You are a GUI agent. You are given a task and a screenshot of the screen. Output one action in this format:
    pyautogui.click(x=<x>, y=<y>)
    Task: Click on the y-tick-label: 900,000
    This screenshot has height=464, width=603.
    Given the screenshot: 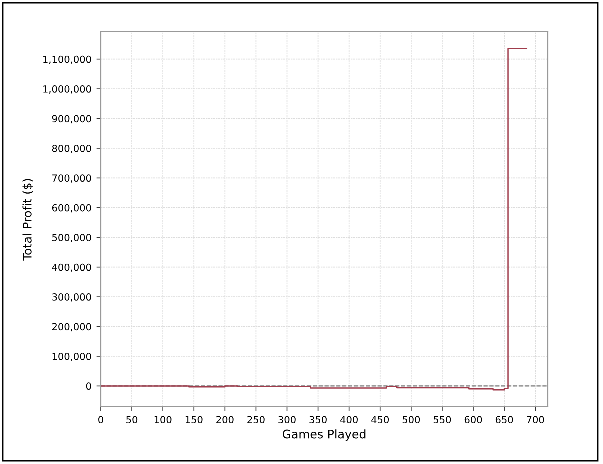 What is the action you would take?
    pyautogui.click(x=72, y=119)
    